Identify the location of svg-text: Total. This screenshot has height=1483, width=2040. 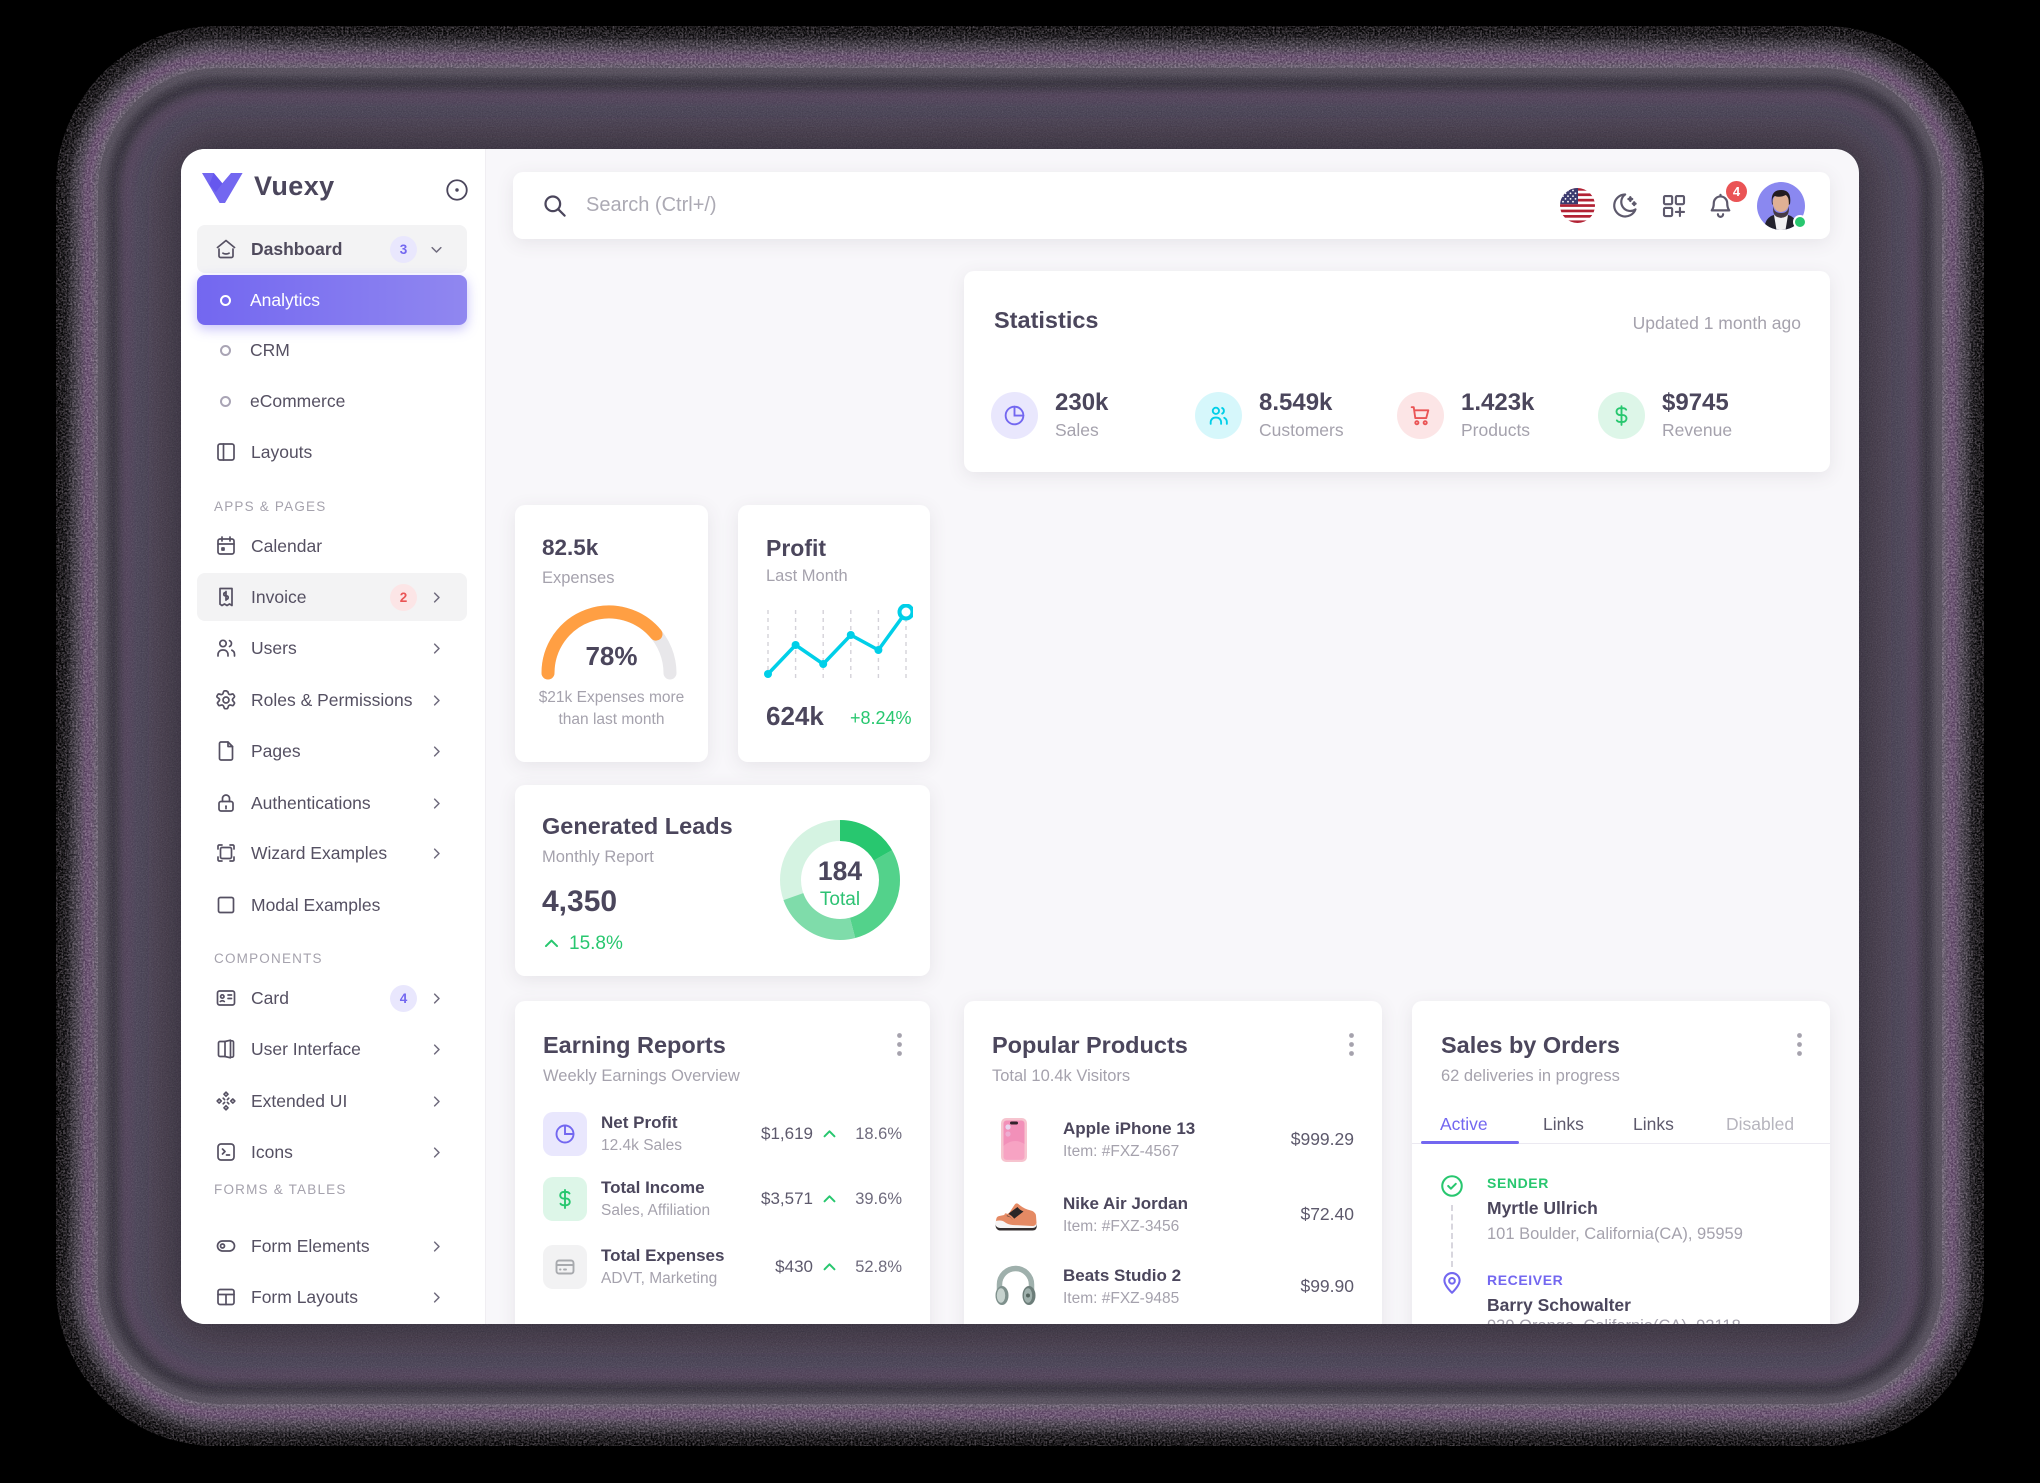
(840, 899).